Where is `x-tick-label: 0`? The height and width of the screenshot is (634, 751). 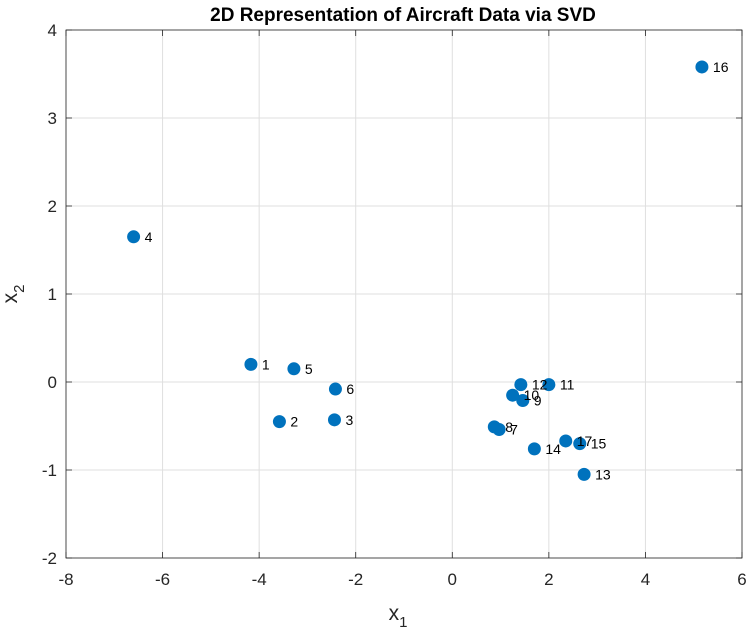
x-tick-label: 0 is located at coordinates (452, 579).